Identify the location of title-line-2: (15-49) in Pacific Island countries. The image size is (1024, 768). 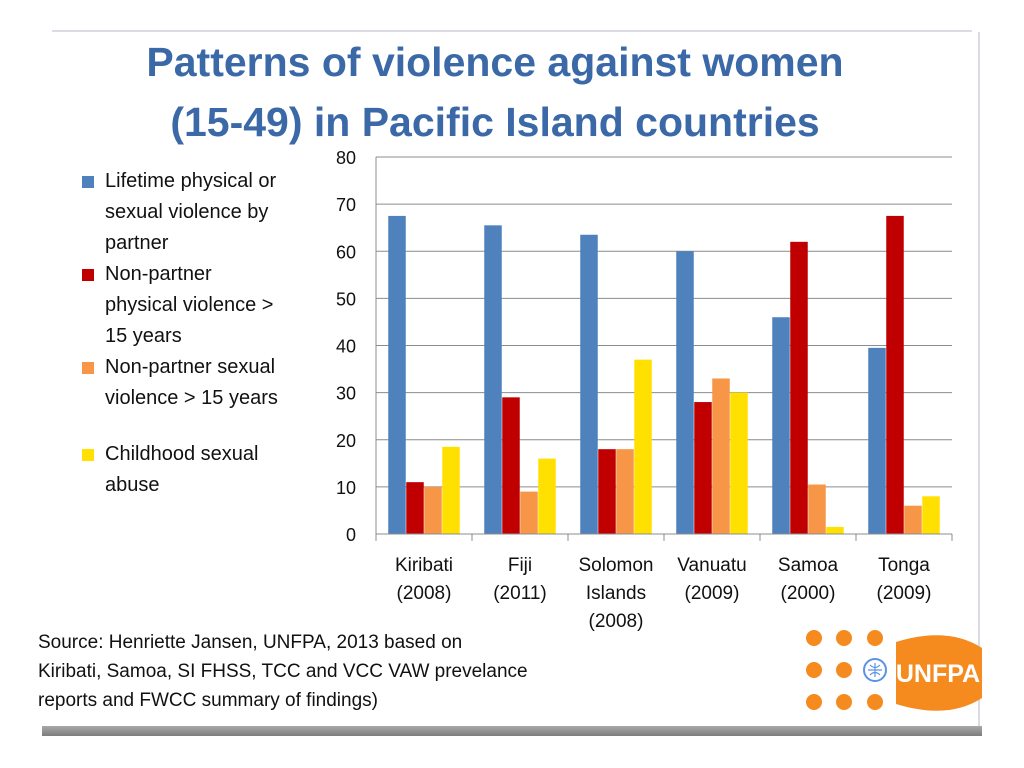
(495, 122).